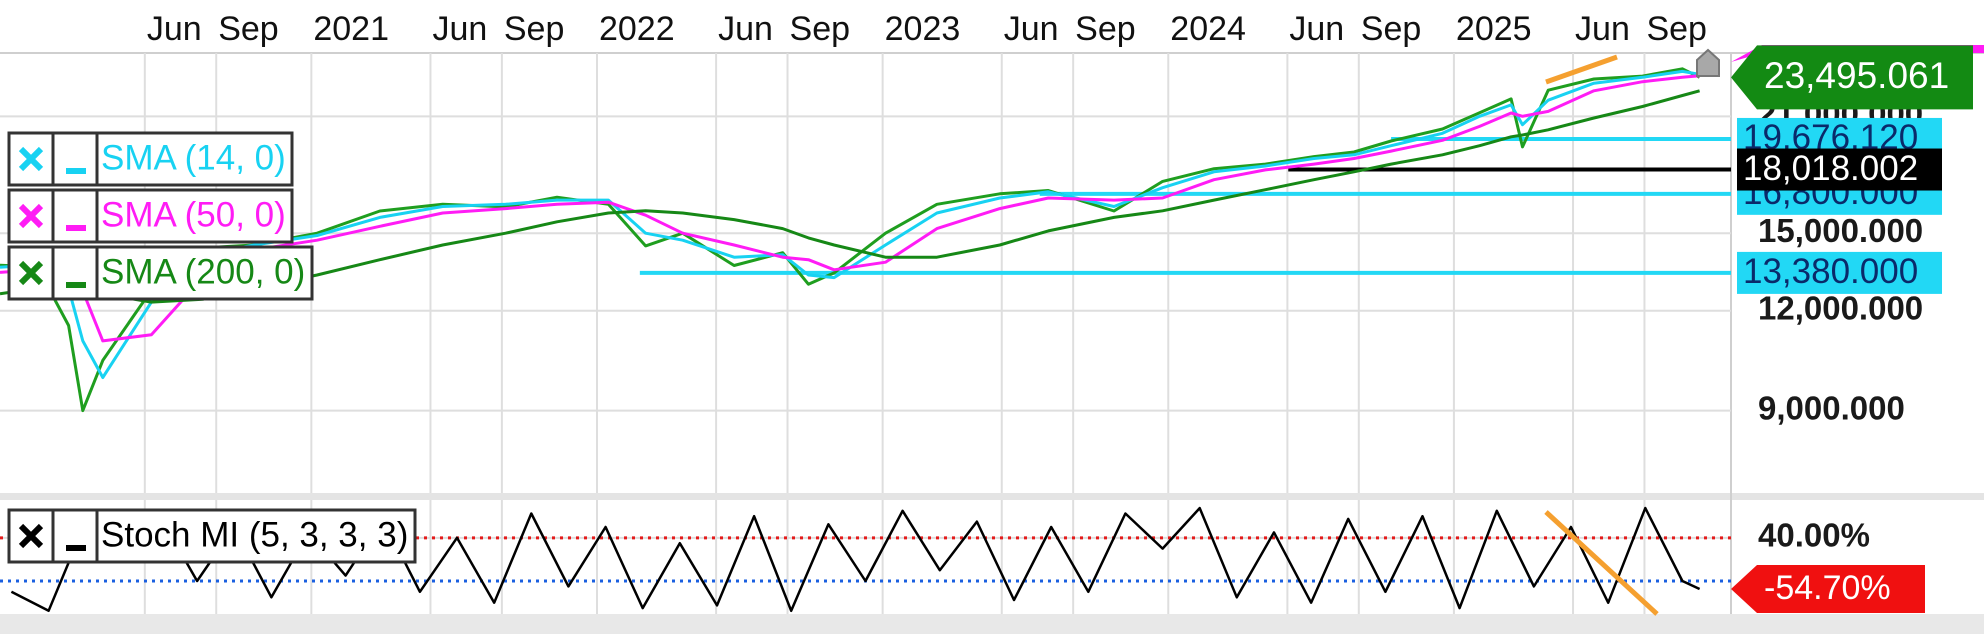 The height and width of the screenshot is (634, 1984). What do you see at coordinates (1830, 271) in the screenshot?
I see `level-tag-label: 13,380.000` at bounding box center [1830, 271].